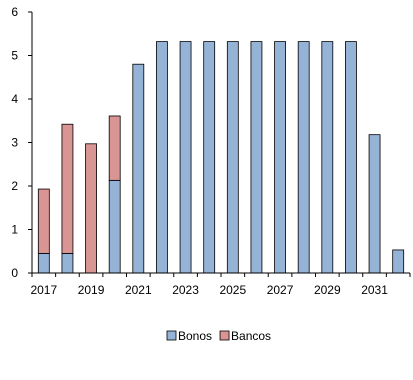  Describe the element at coordinates (185, 157) in the screenshot. I see `bar-bonos-2023` at that location.